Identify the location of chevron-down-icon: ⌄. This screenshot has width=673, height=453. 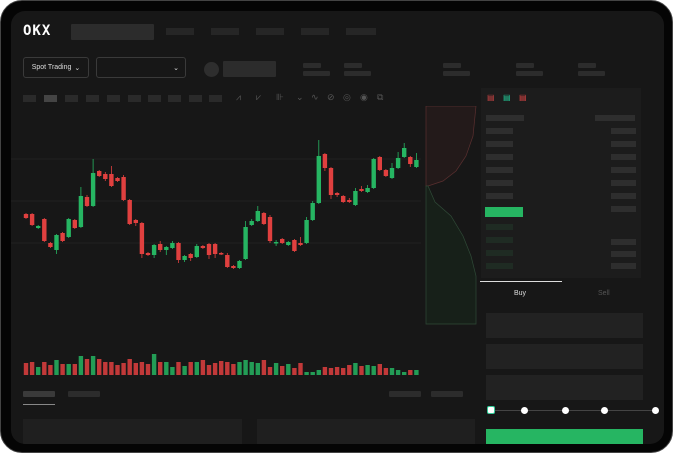
(300, 97).